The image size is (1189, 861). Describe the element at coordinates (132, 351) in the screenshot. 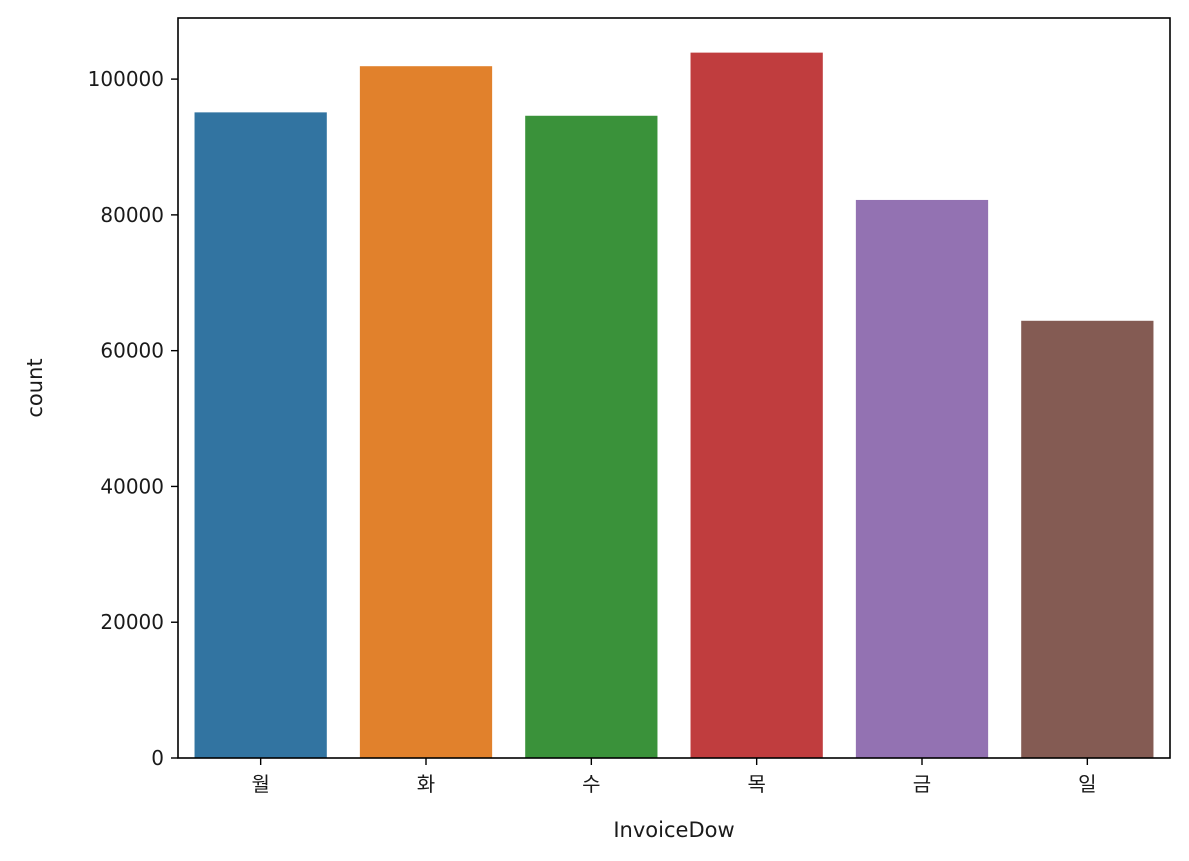

I see `y-tick-label-3: 60000` at that location.